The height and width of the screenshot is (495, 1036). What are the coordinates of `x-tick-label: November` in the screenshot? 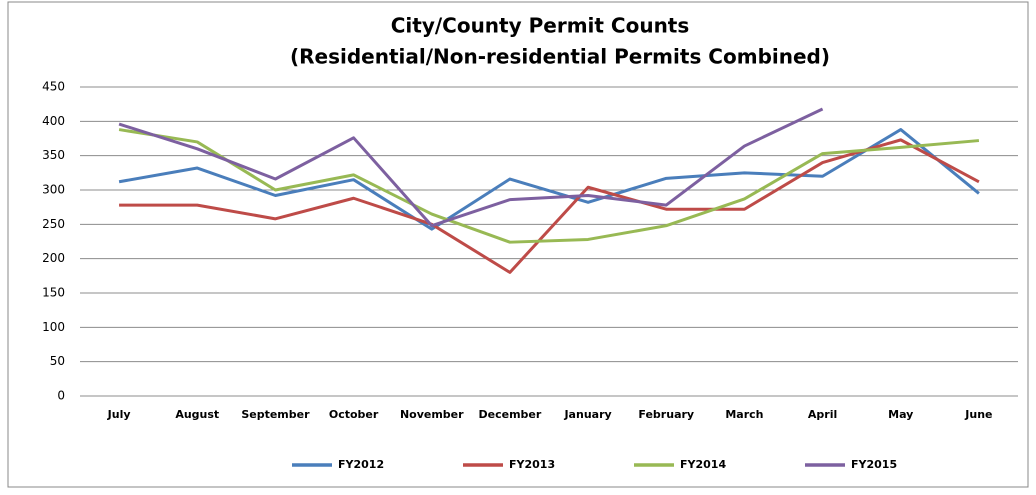 It's located at (432, 414).